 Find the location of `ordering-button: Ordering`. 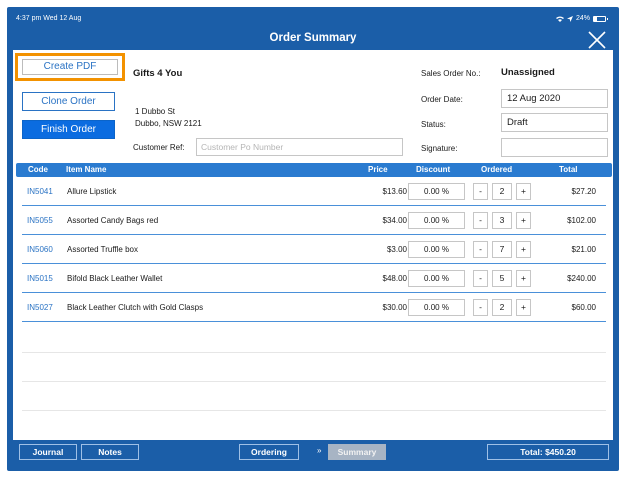

ordering-button: Ordering is located at coordinates (269, 452).